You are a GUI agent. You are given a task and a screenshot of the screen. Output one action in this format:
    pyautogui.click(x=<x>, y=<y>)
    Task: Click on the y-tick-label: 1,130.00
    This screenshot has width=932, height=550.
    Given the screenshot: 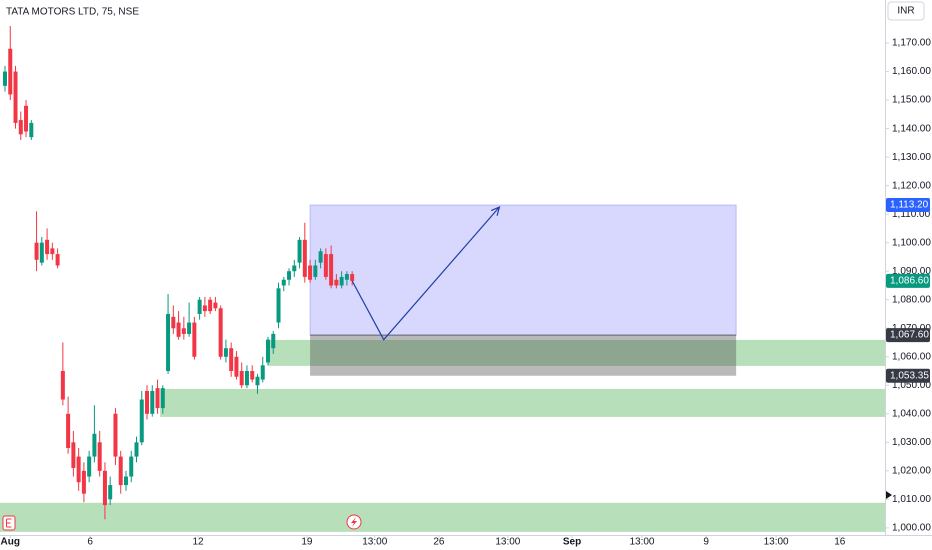 What is the action you would take?
    pyautogui.click(x=911, y=157)
    